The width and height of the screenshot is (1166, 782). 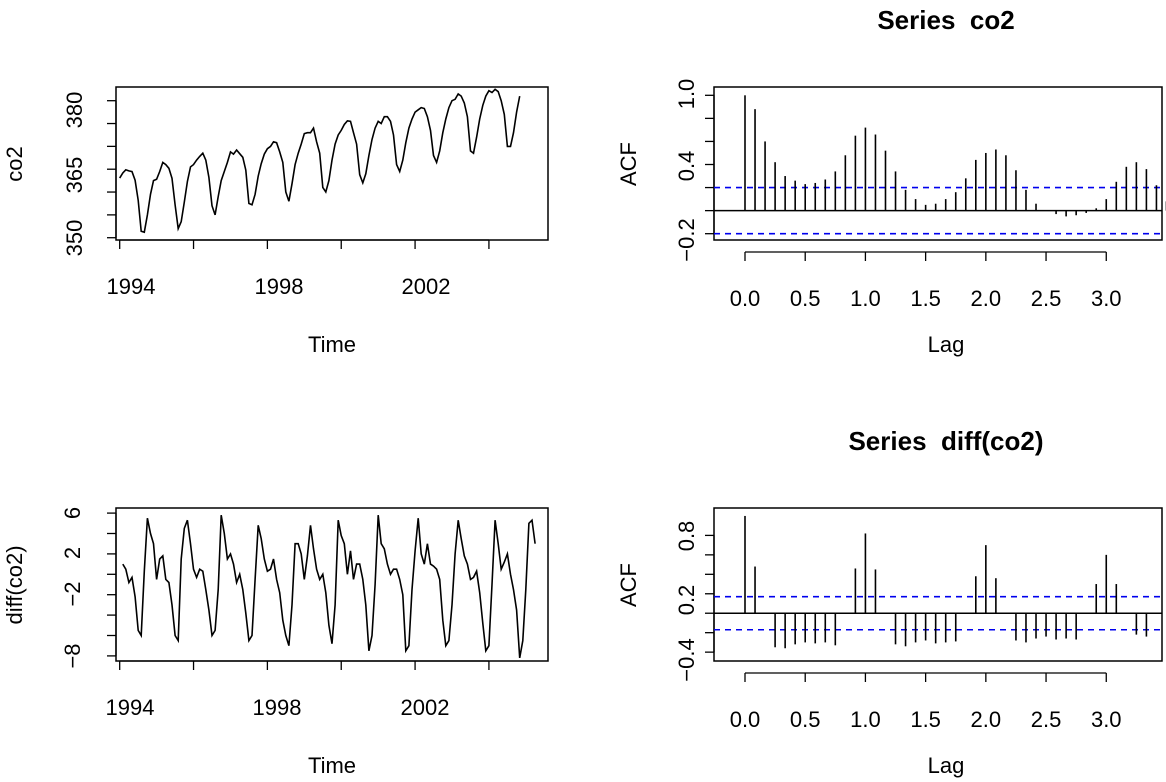 What do you see at coordinates (14, 163) in the screenshot?
I see `y-axis-label: co2` at bounding box center [14, 163].